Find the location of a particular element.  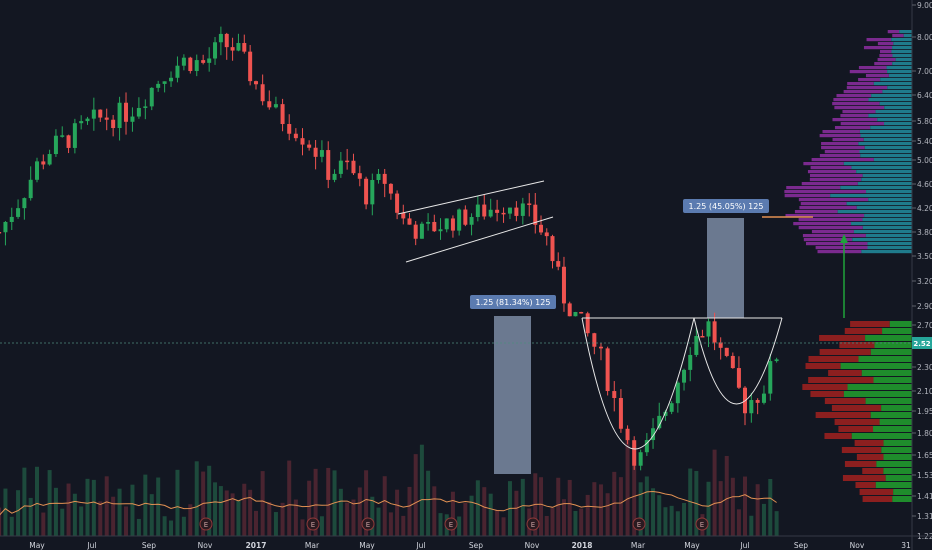

measure-label-1: 1.25 (81.34%) 125 is located at coordinates (513, 302).